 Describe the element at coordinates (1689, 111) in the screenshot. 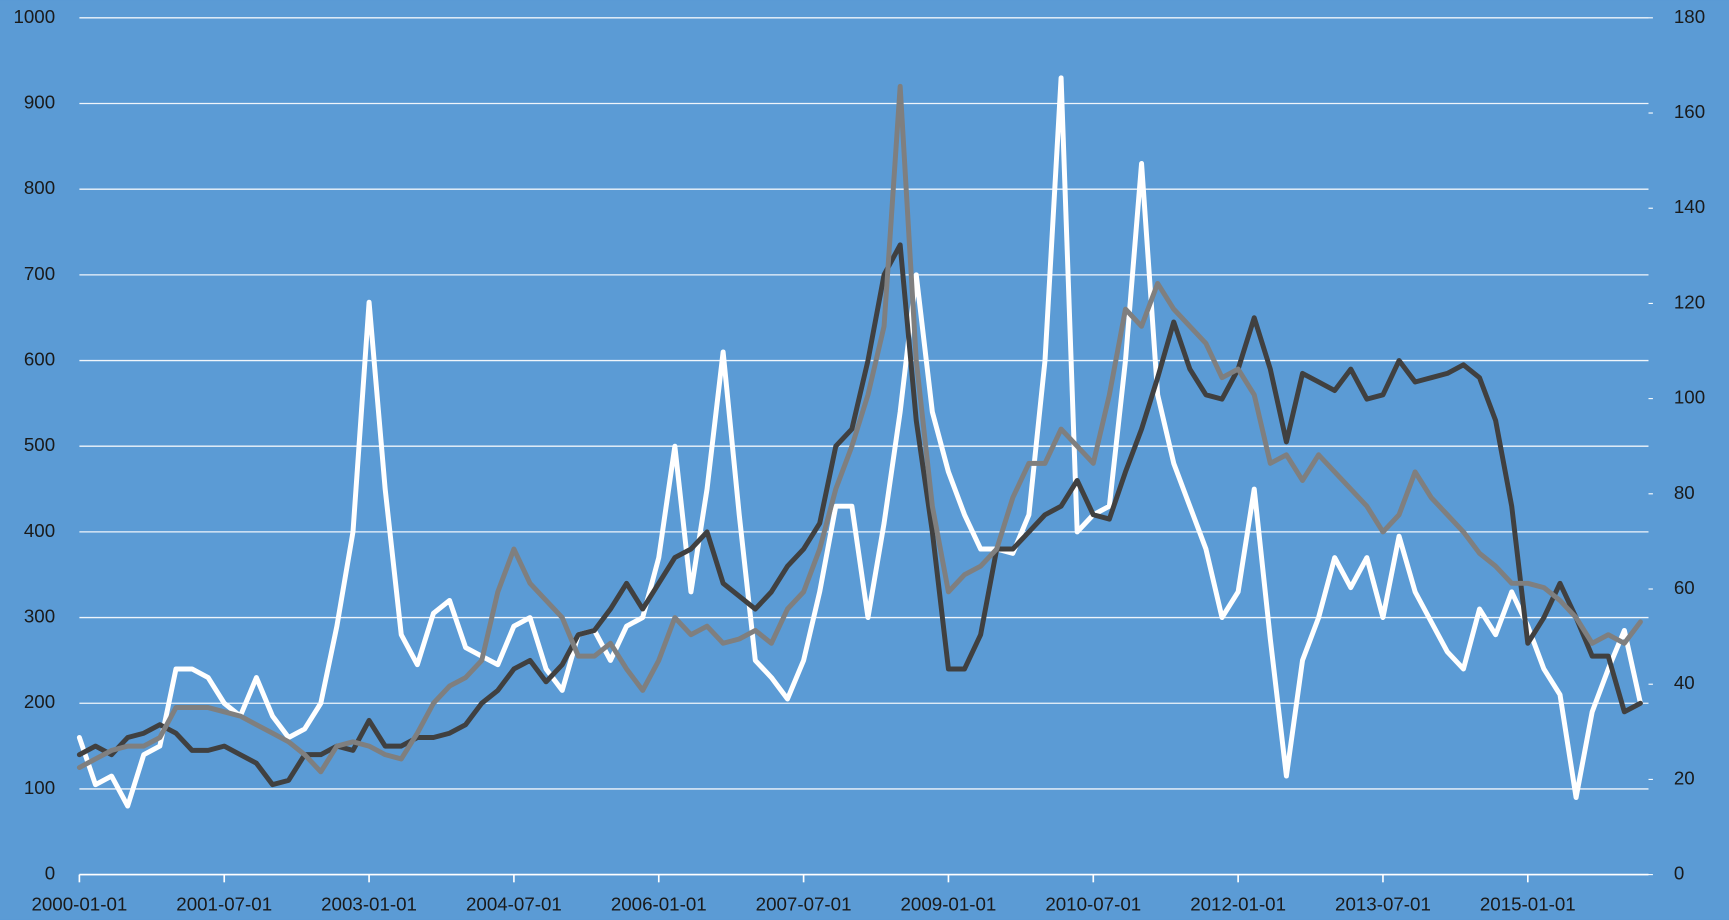

I see `y2-tick-label: 160` at that location.